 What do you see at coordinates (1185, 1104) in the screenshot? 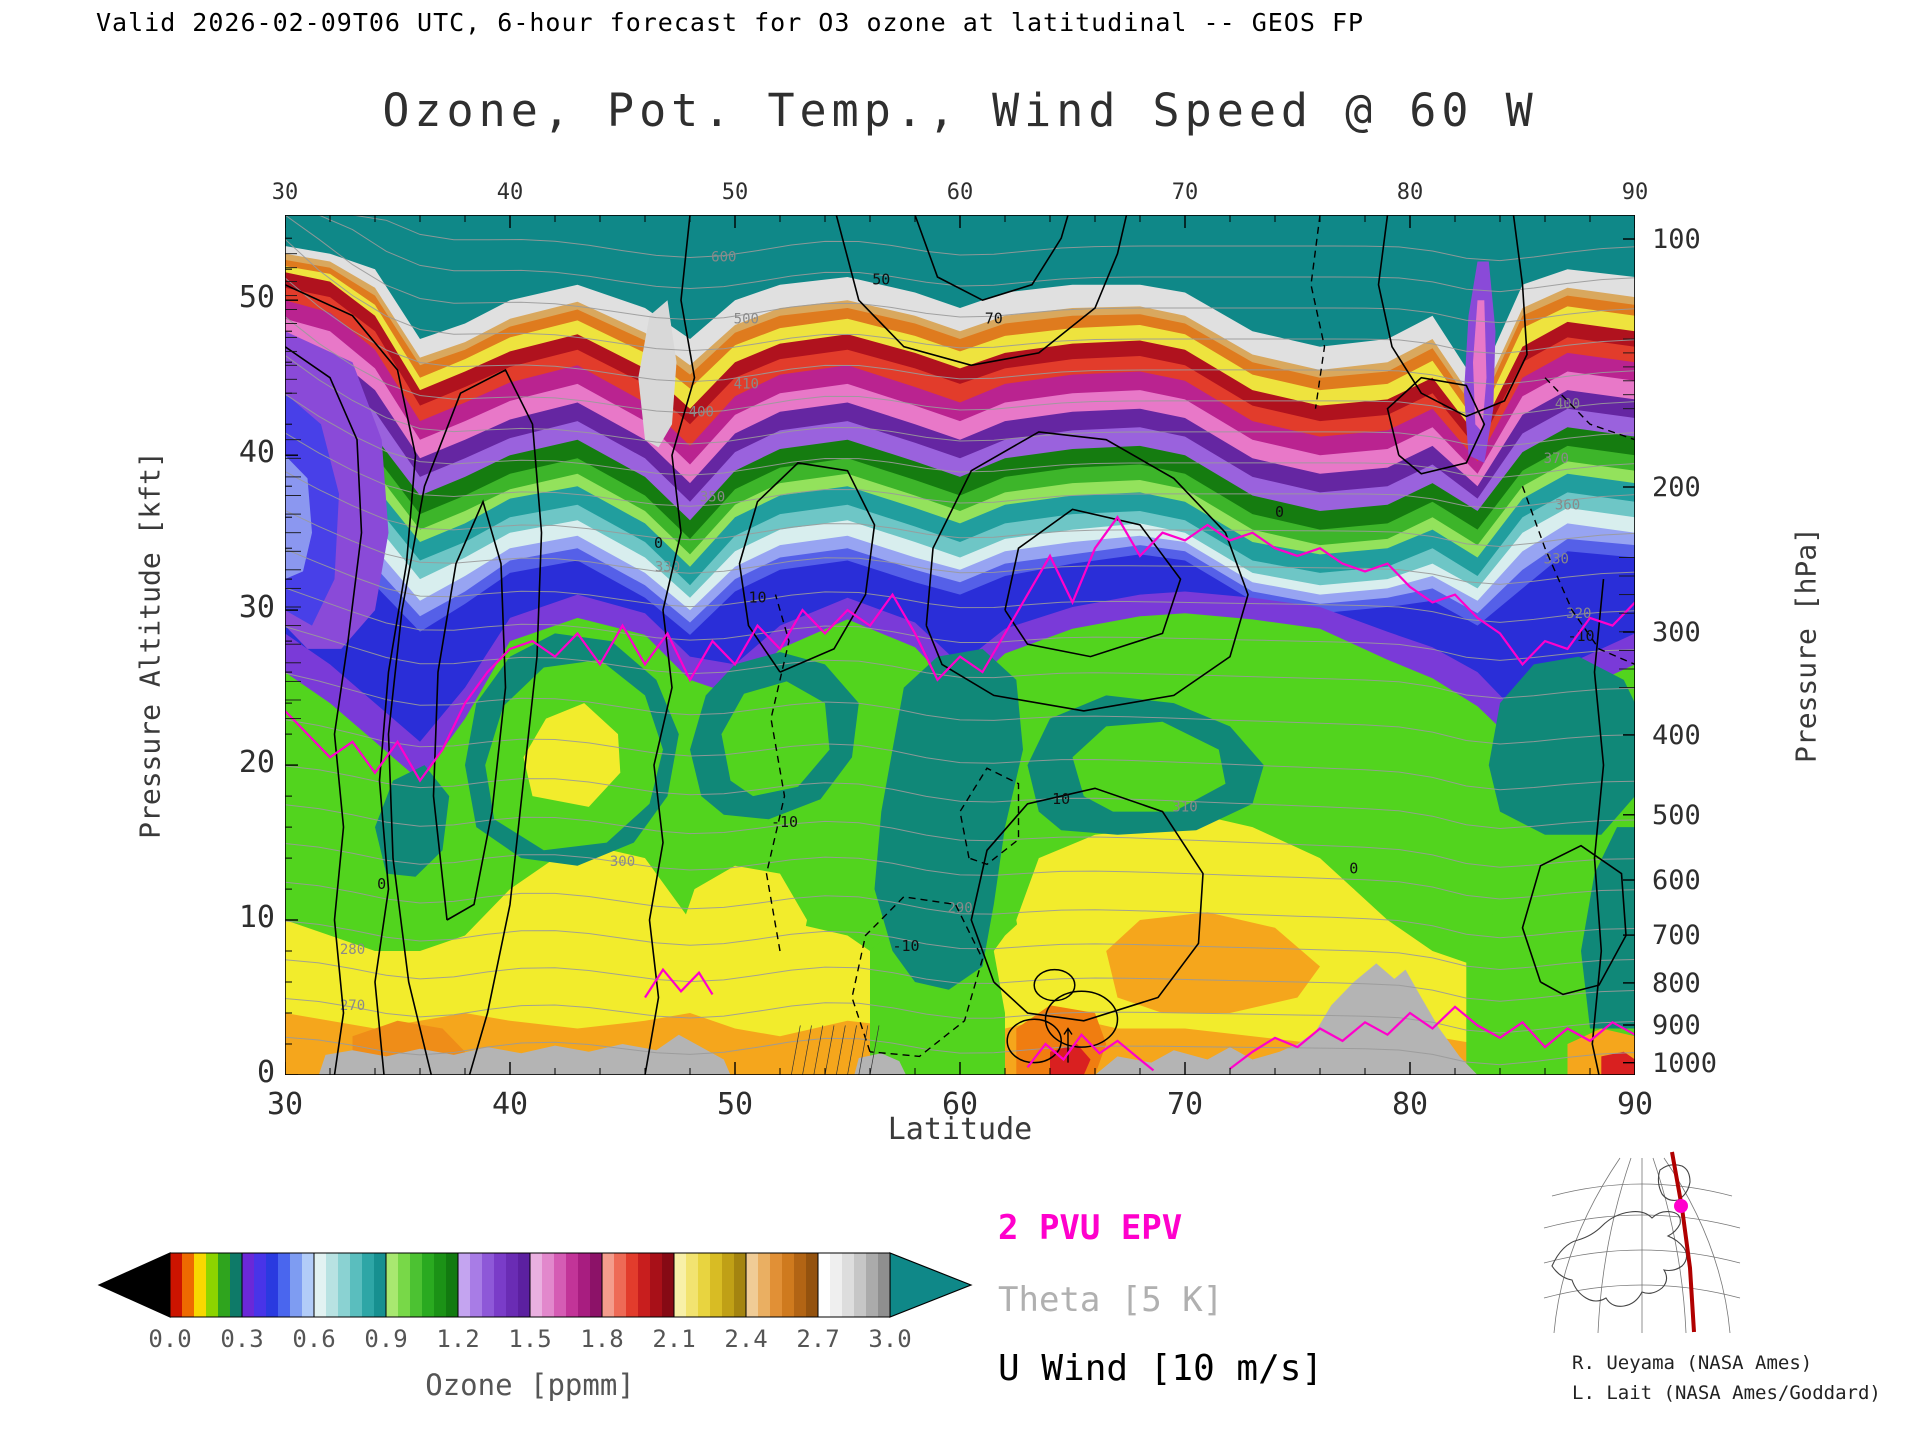
I see `x-axis-tick-label: 70` at bounding box center [1185, 1104].